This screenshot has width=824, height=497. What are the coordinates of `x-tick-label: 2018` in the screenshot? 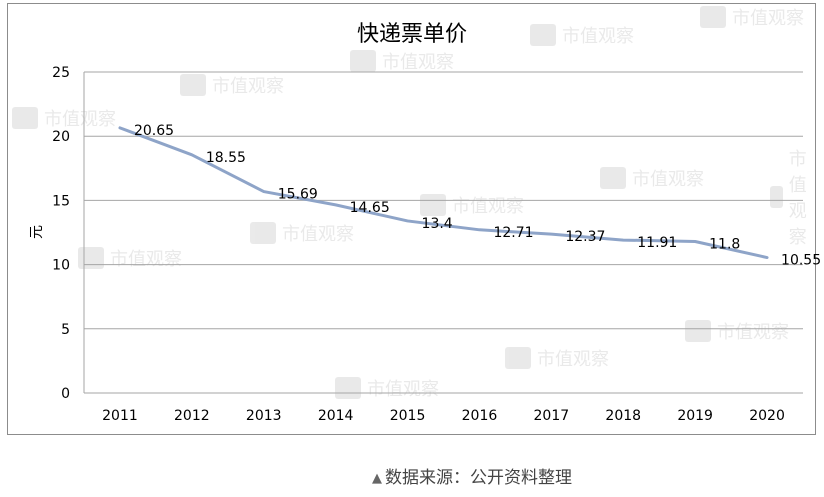 It's located at (623, 416).